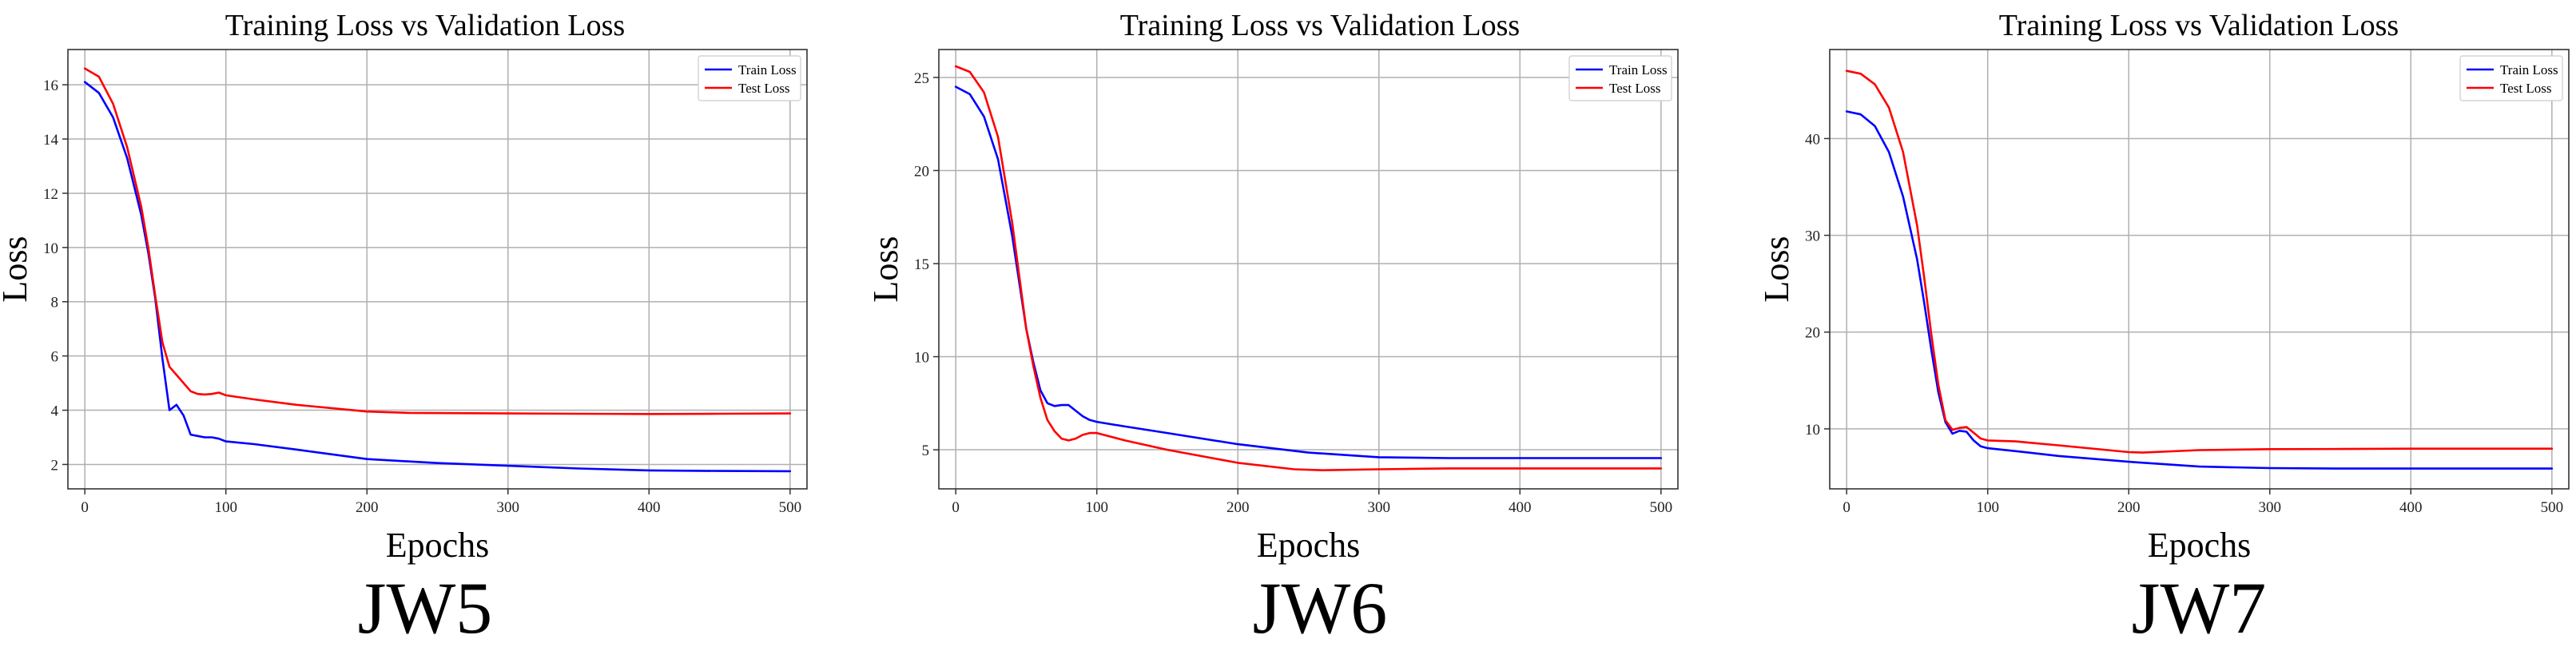 This screenshot has height=651, width=2576. I want to click on y-tick-label: 40, so click(1812, 140).